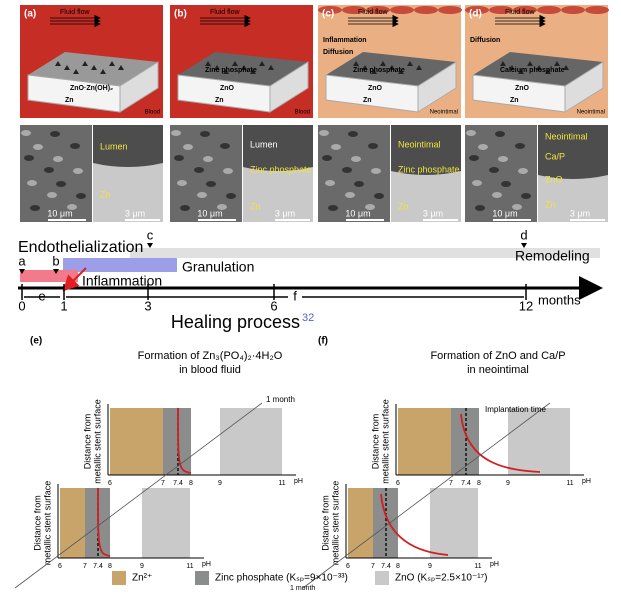  Describe the element at coordinates (426, 495) in the screenshot. I see `time-axis` at that location.